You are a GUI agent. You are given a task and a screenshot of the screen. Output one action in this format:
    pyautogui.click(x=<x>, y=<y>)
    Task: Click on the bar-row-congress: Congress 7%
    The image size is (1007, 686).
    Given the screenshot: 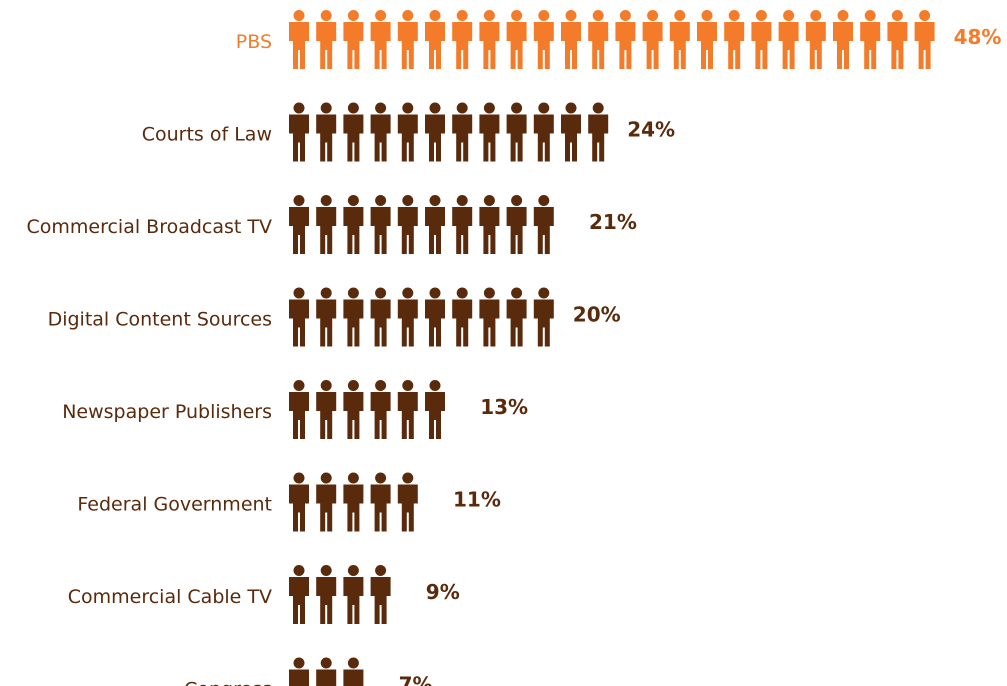 What is the action you would take?
    pyautogui.click(x=308, y=671)
    